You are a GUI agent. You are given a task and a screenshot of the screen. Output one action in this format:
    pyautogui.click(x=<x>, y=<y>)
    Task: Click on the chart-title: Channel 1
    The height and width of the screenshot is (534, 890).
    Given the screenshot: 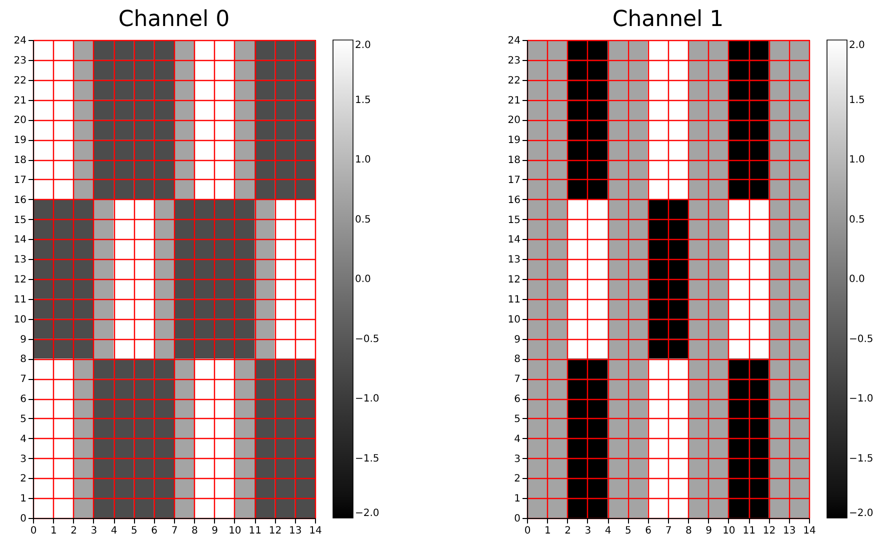 What is the action you would take?
    pyautogui.click(x=668, y=19)
    